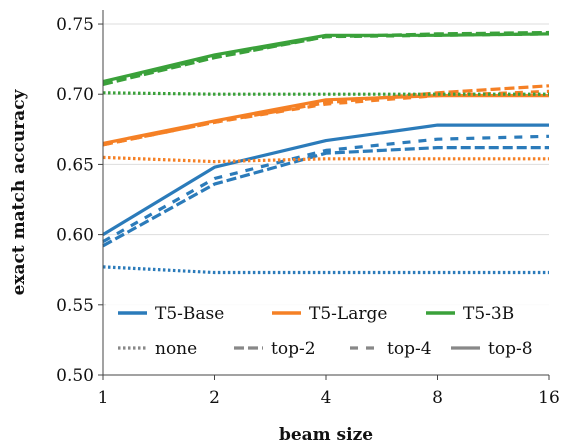  What do you see at coordinates (103, 398) in the screenshot?
I see `x-tick-label: 1` at bounding box center [103, 398].